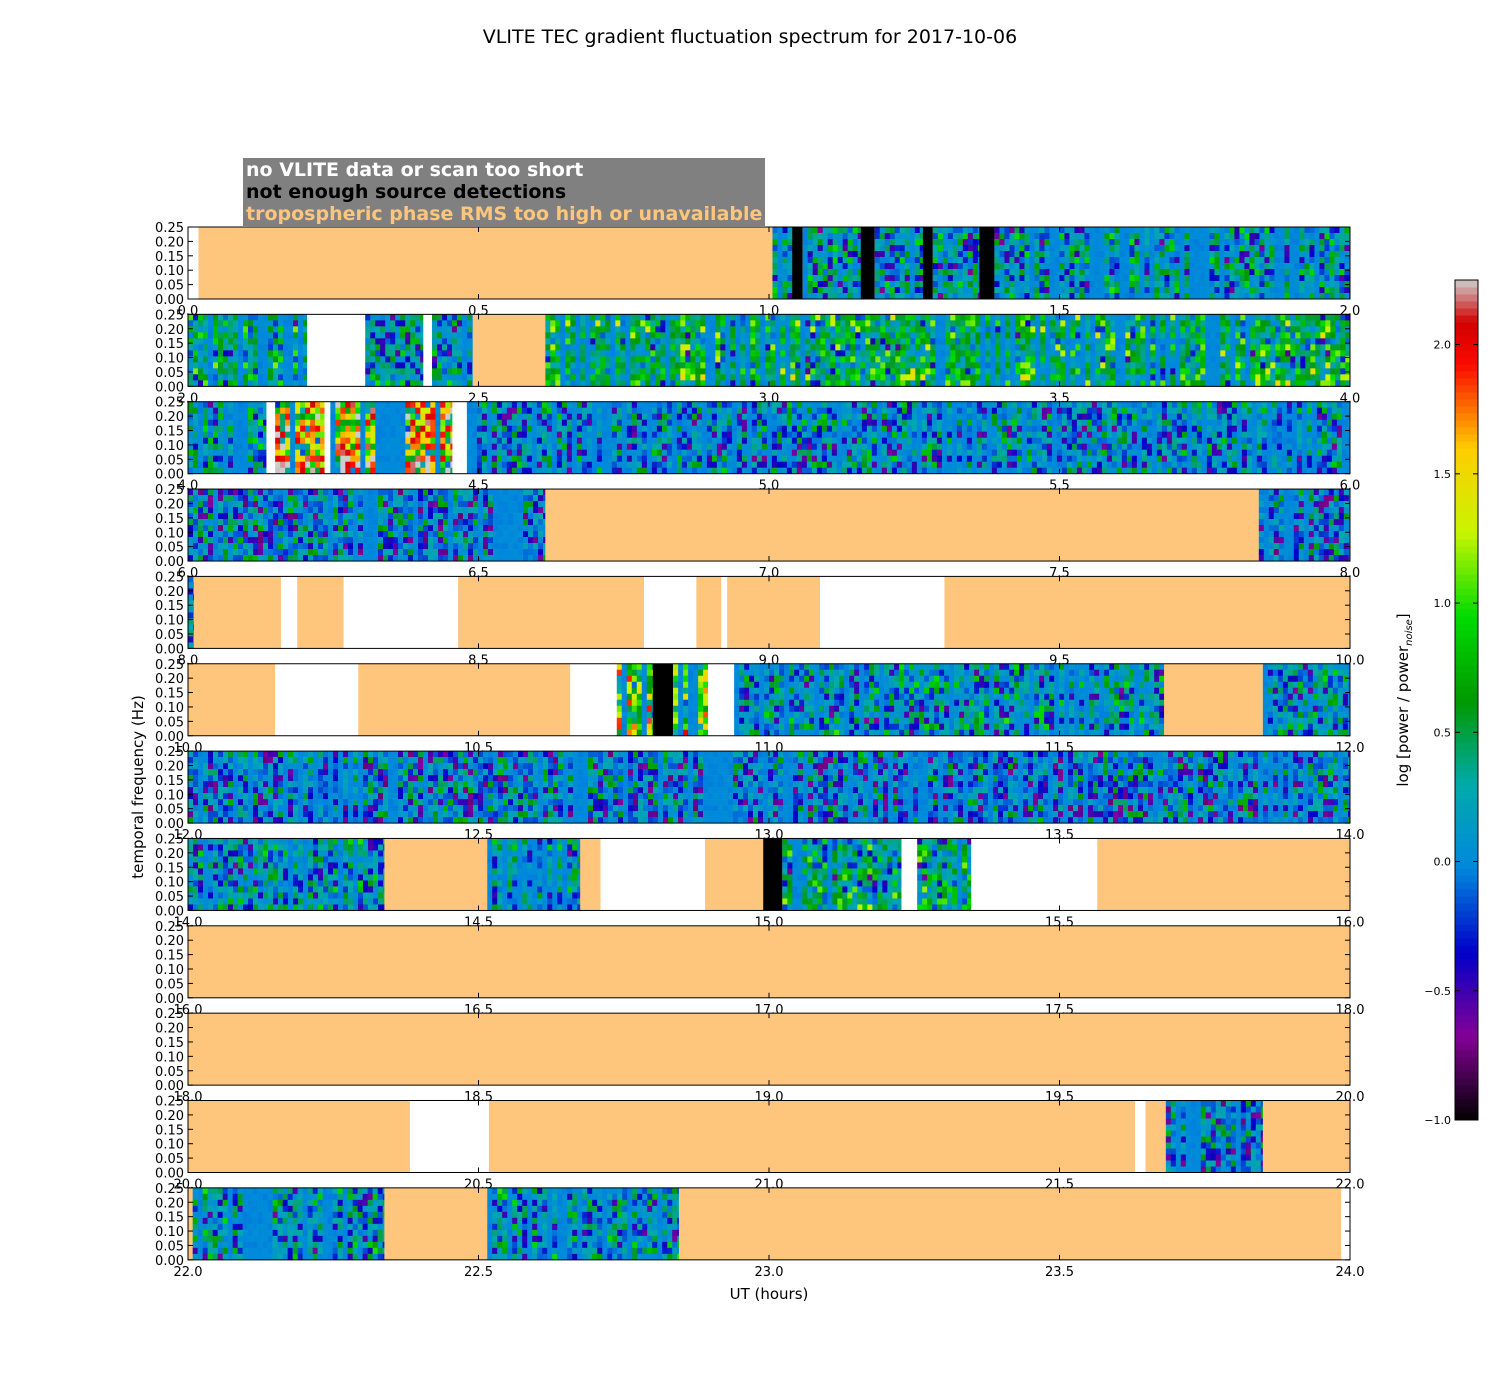 Image resolution: width=1500 pixels, height=1400 pixels. Describe the element at coordinates (169, 286) in the screenshot. I see `y-tick-label: 0.05` at that location.